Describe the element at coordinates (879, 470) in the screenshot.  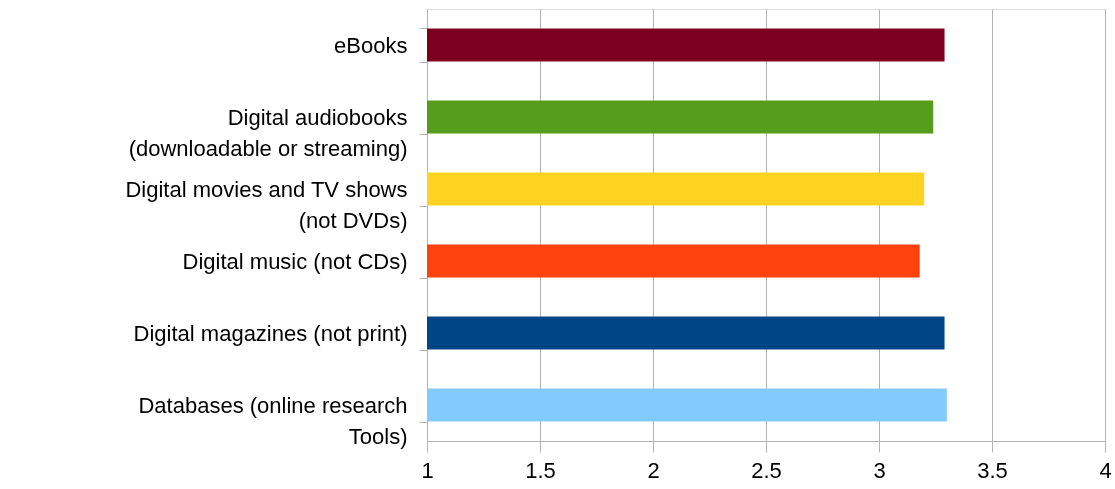
I see `x-tick-label: 3` at that location.